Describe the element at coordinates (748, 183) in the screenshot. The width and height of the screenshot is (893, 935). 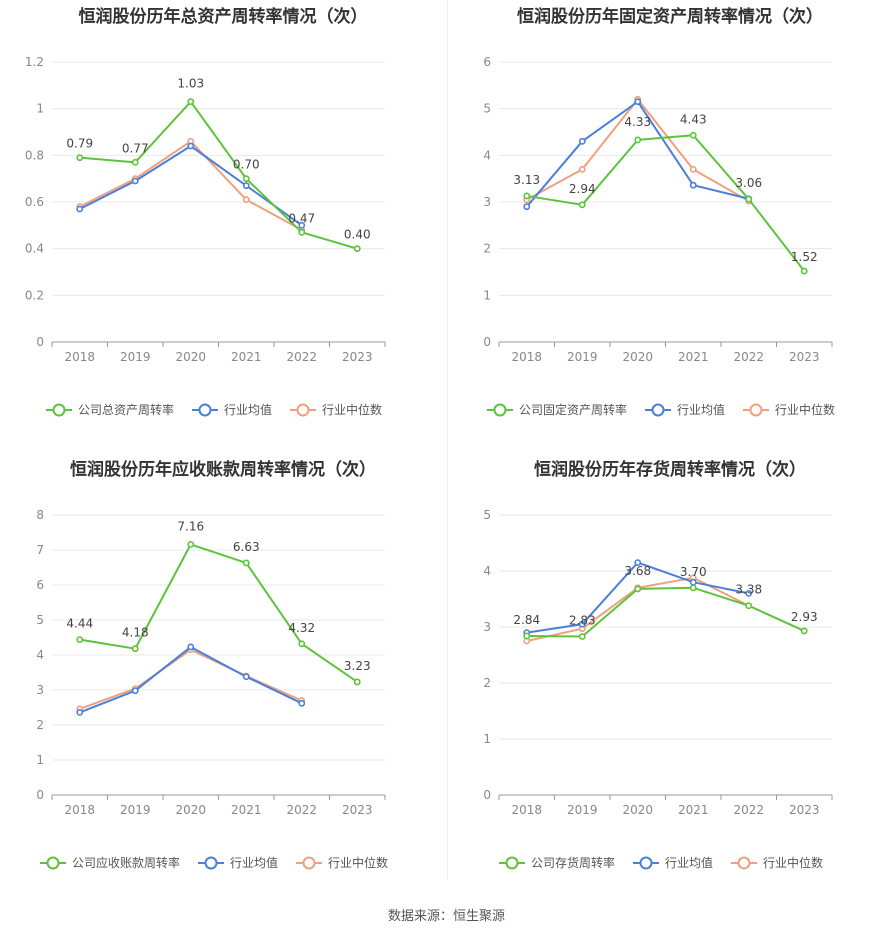
I see `data-label: 3.06` at that location.